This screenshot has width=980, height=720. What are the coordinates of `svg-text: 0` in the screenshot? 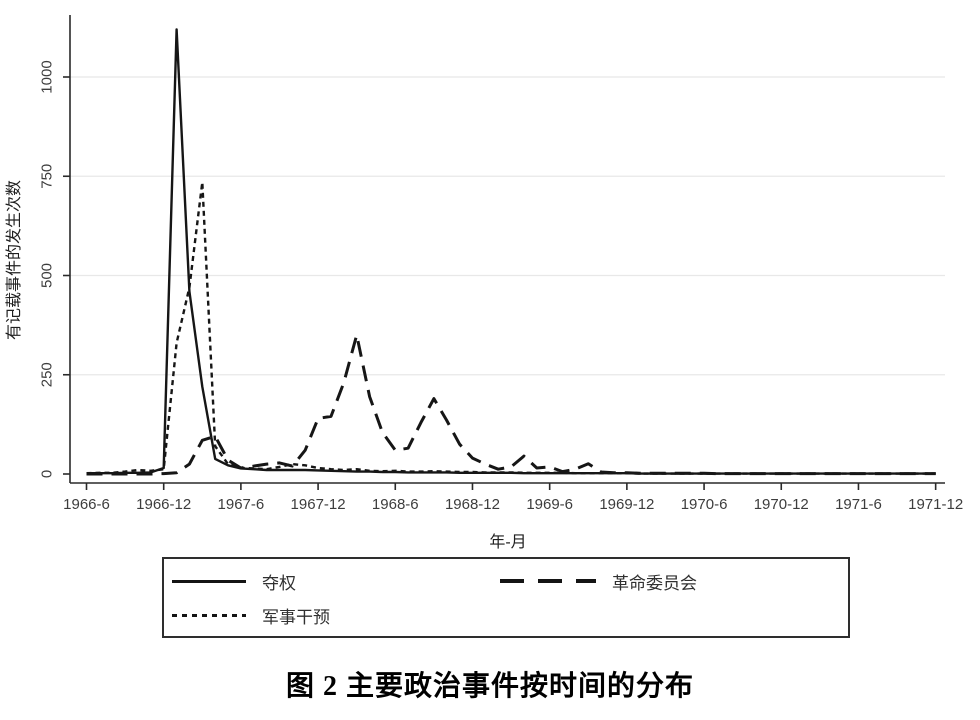 It's located at (47, 474).